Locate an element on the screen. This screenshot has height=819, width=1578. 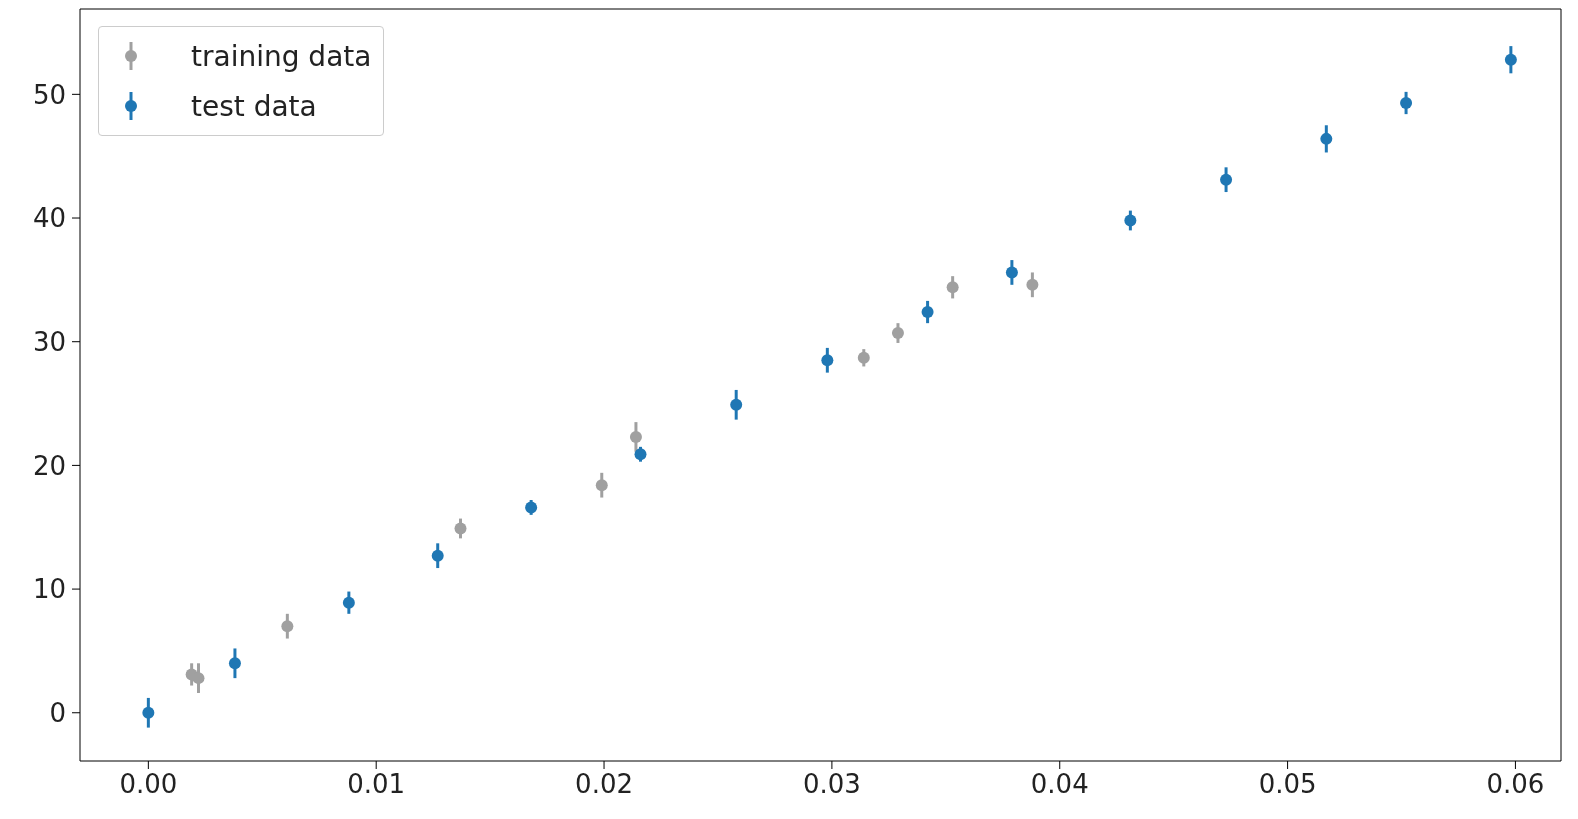
x-tick-label: 0.04 is located at coordinates (1059, 784).